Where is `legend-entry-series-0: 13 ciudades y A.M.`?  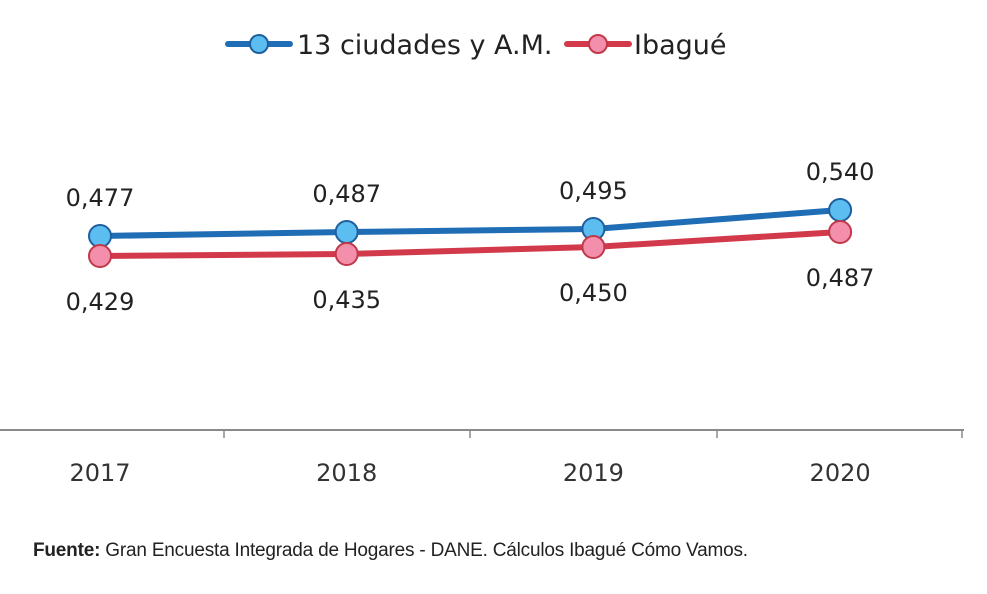 legend-entry-series-0: 13 ciudades y A.M. is located at coordinates (389, 45).